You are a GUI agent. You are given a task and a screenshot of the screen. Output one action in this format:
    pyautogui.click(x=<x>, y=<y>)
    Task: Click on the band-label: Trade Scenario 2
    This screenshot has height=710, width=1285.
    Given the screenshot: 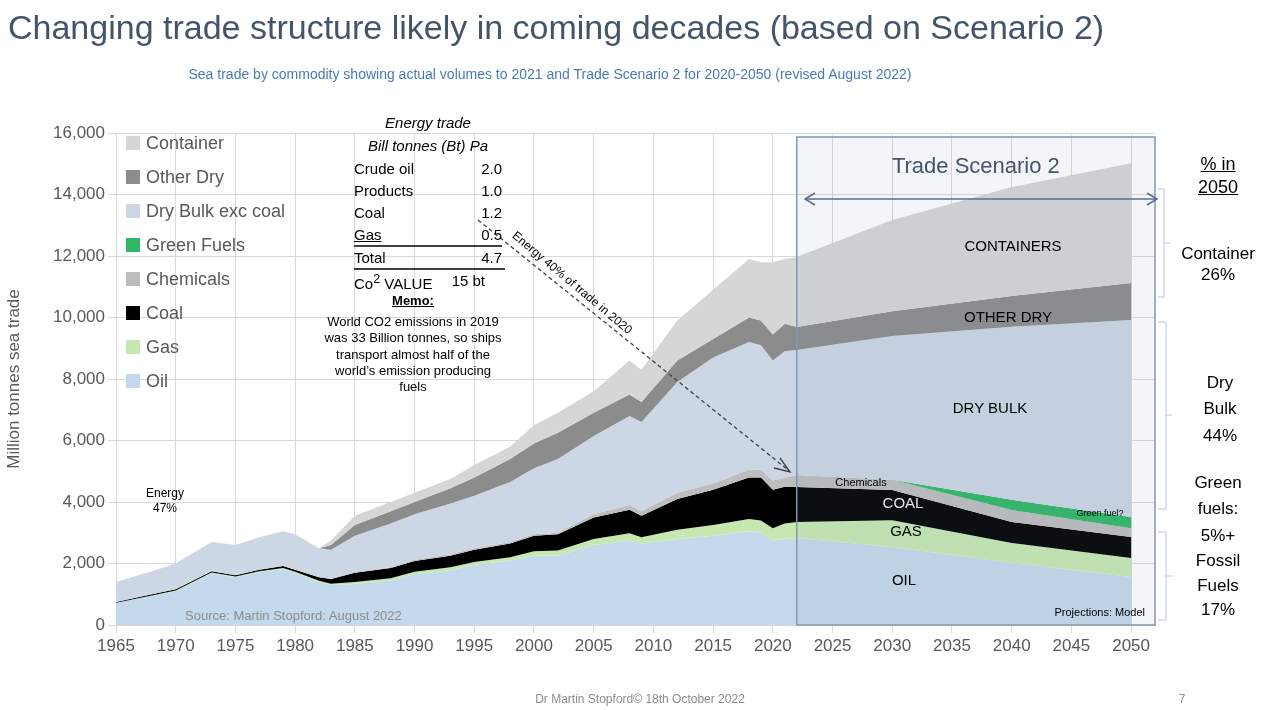 What is the action you would take?
    pyautogui.click(x=975, y=166)
    